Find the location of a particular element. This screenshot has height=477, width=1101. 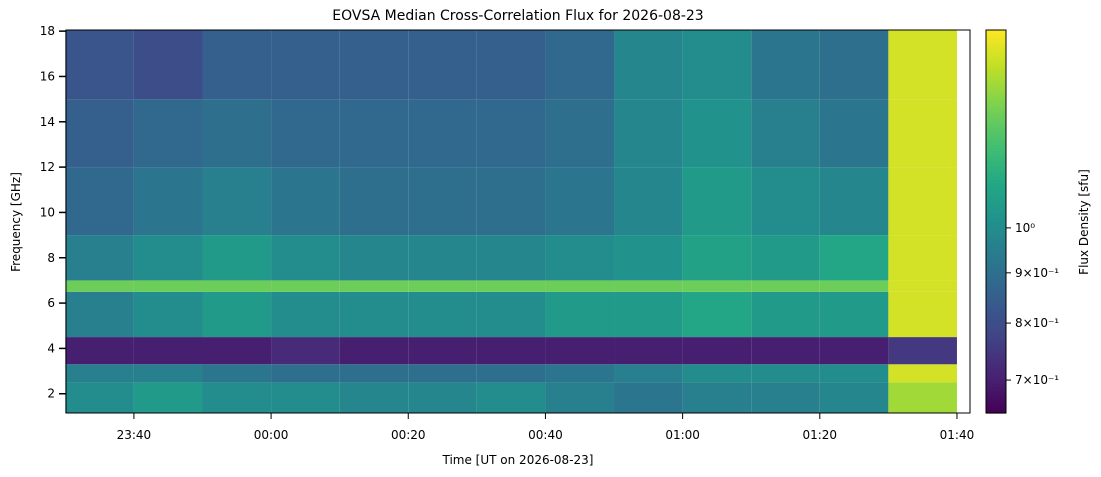

colorbar-label: Flux Density [sfu] is located at coordinates (1084, 222).